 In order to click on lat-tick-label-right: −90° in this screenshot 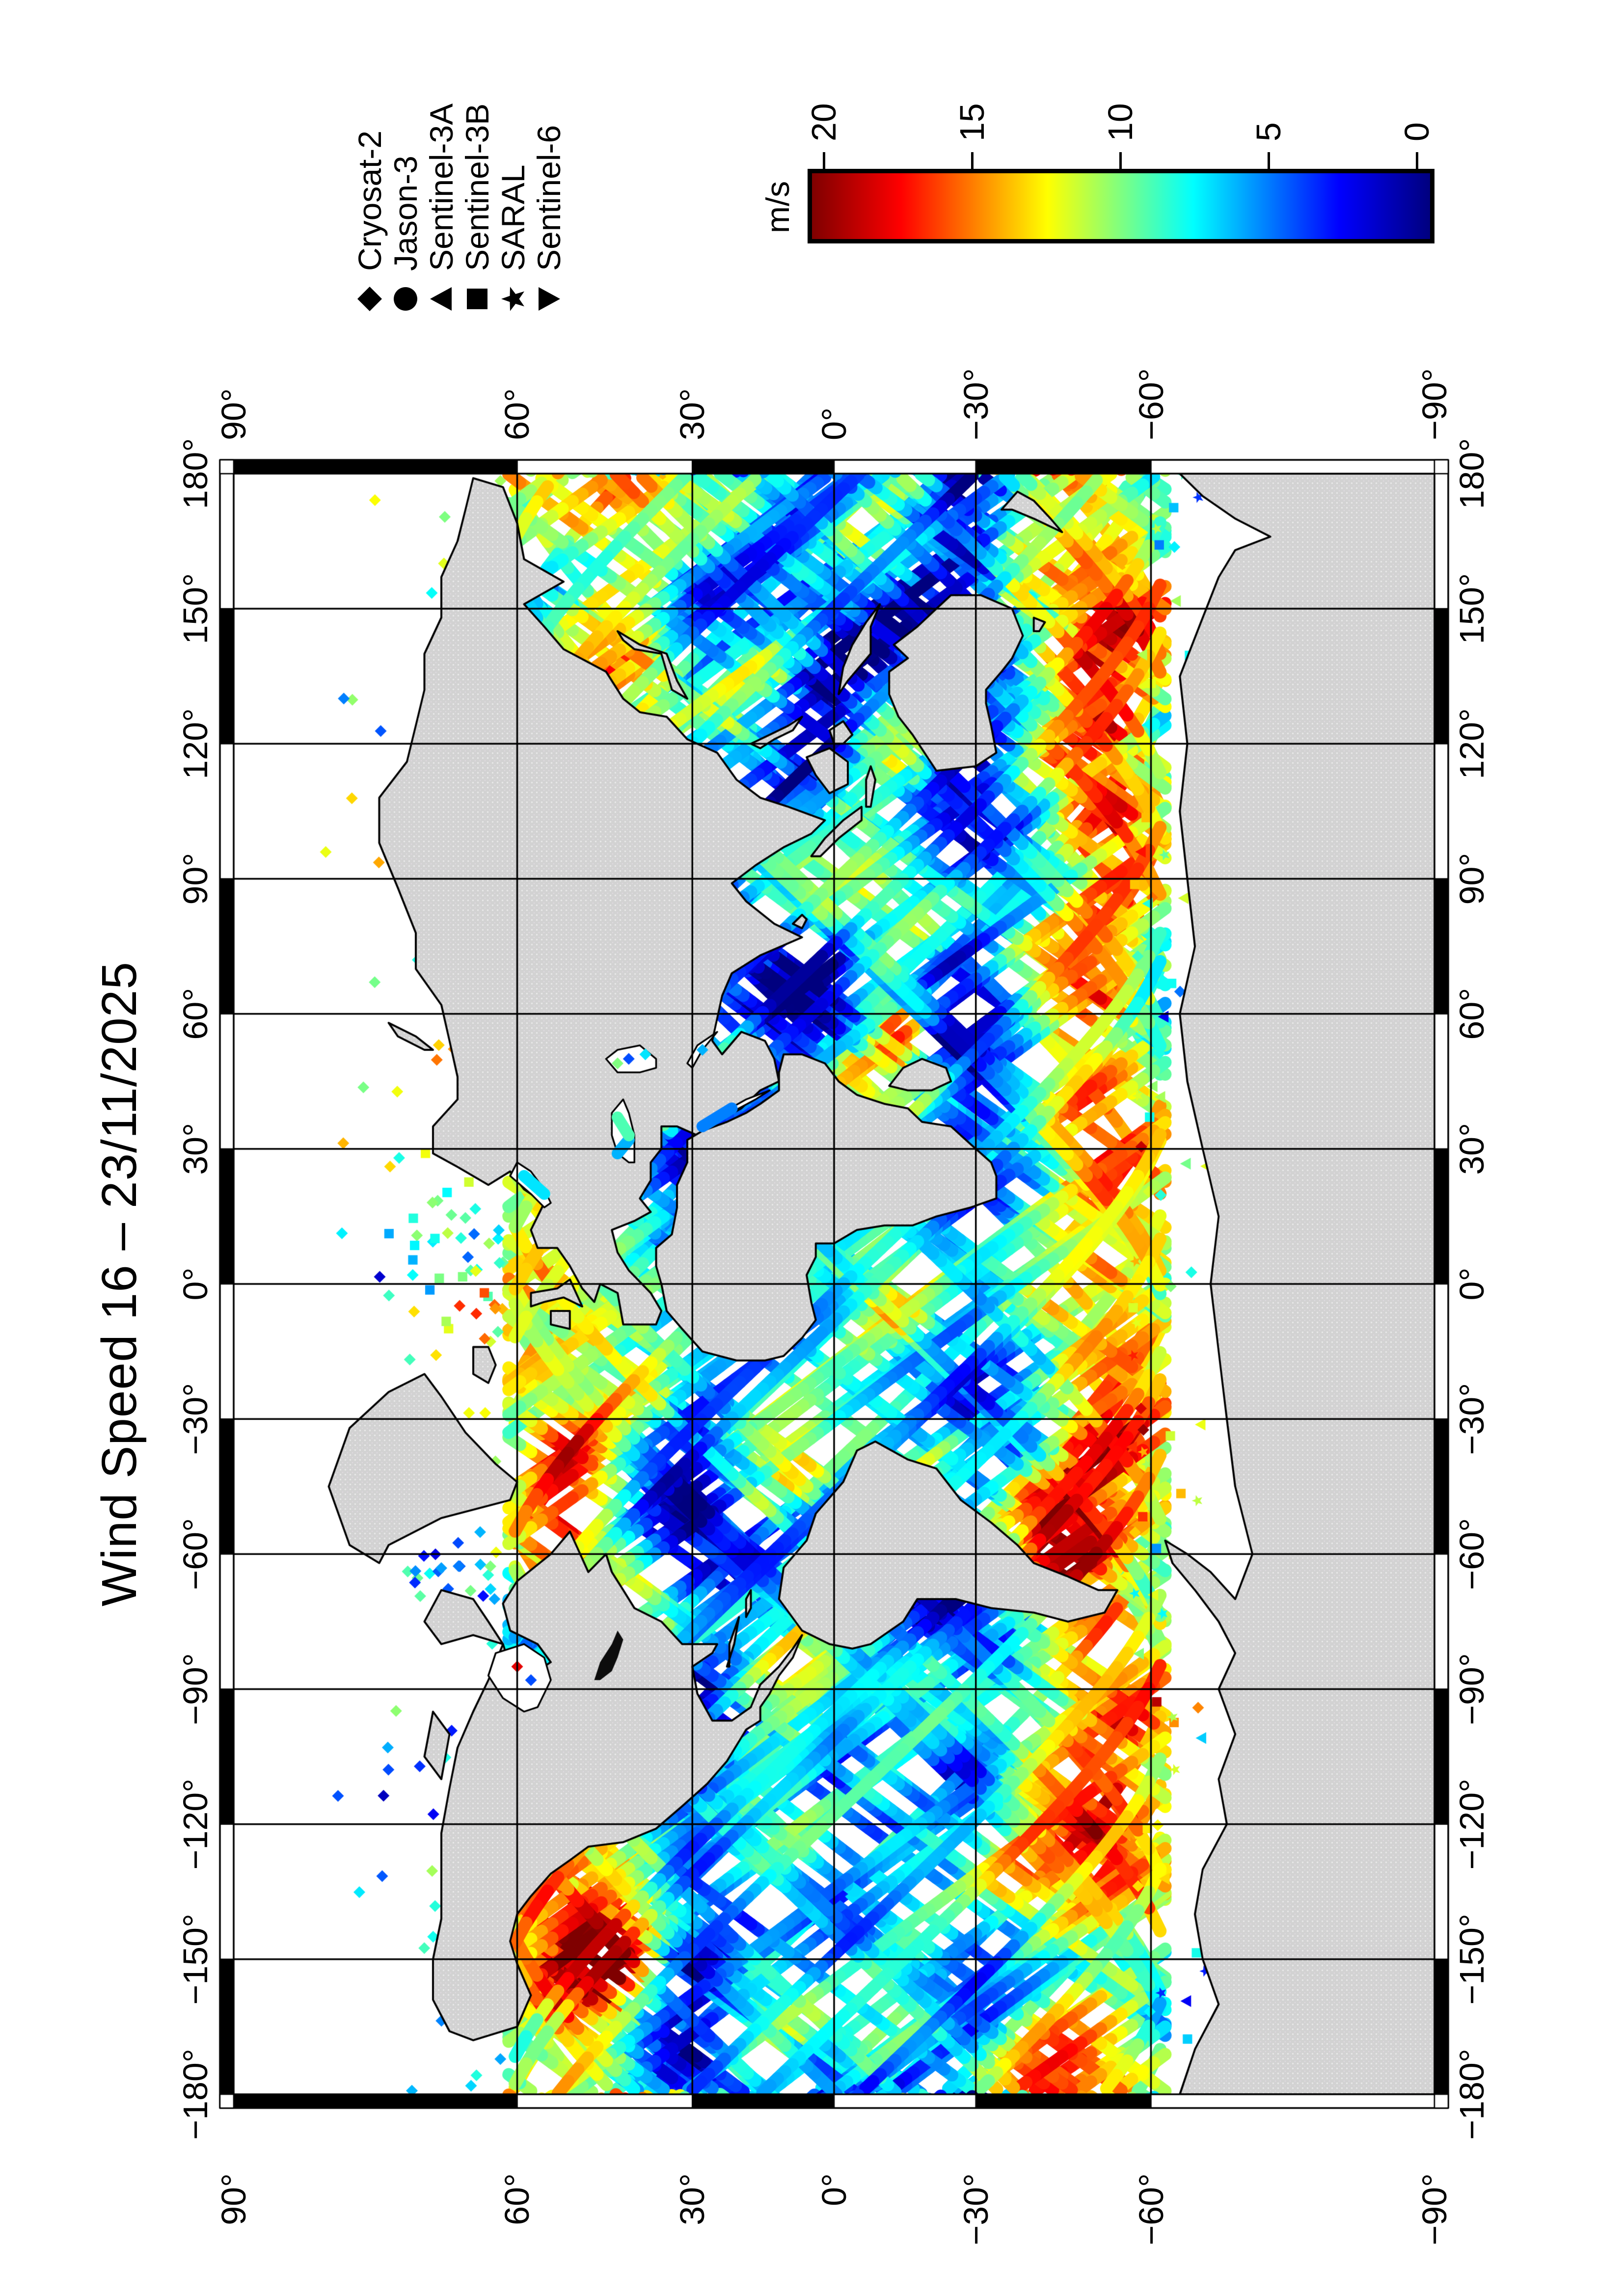, I will do `click(1434, 404)`.